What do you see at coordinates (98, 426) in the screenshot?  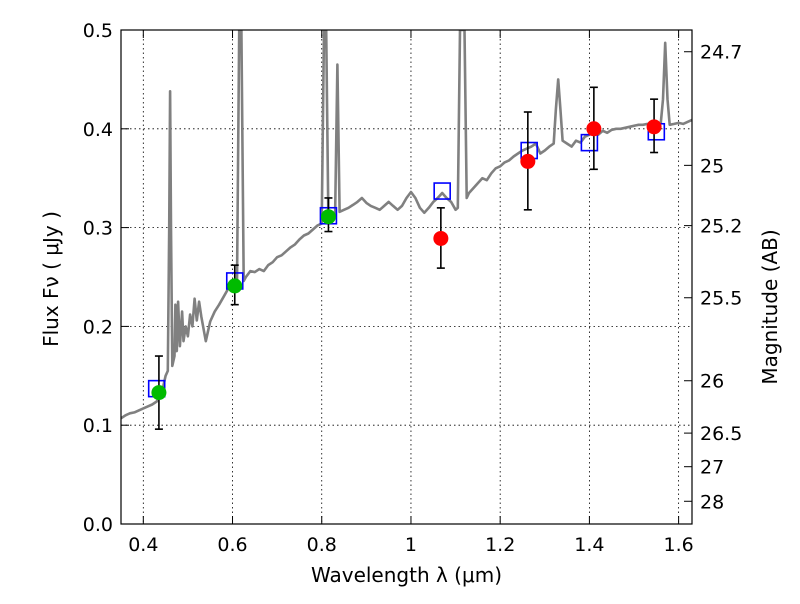 I see `y-tick-label: 0.1` at bounding box center [98, 426].